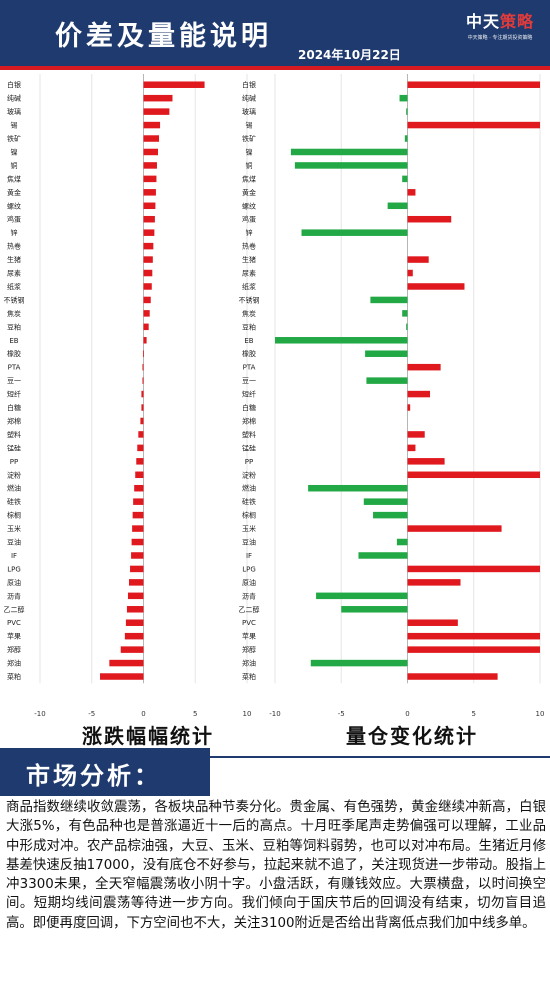 The height and width of the screenshot is (981, 550). I want to click on category-label: 燃油, so click(249, 488).